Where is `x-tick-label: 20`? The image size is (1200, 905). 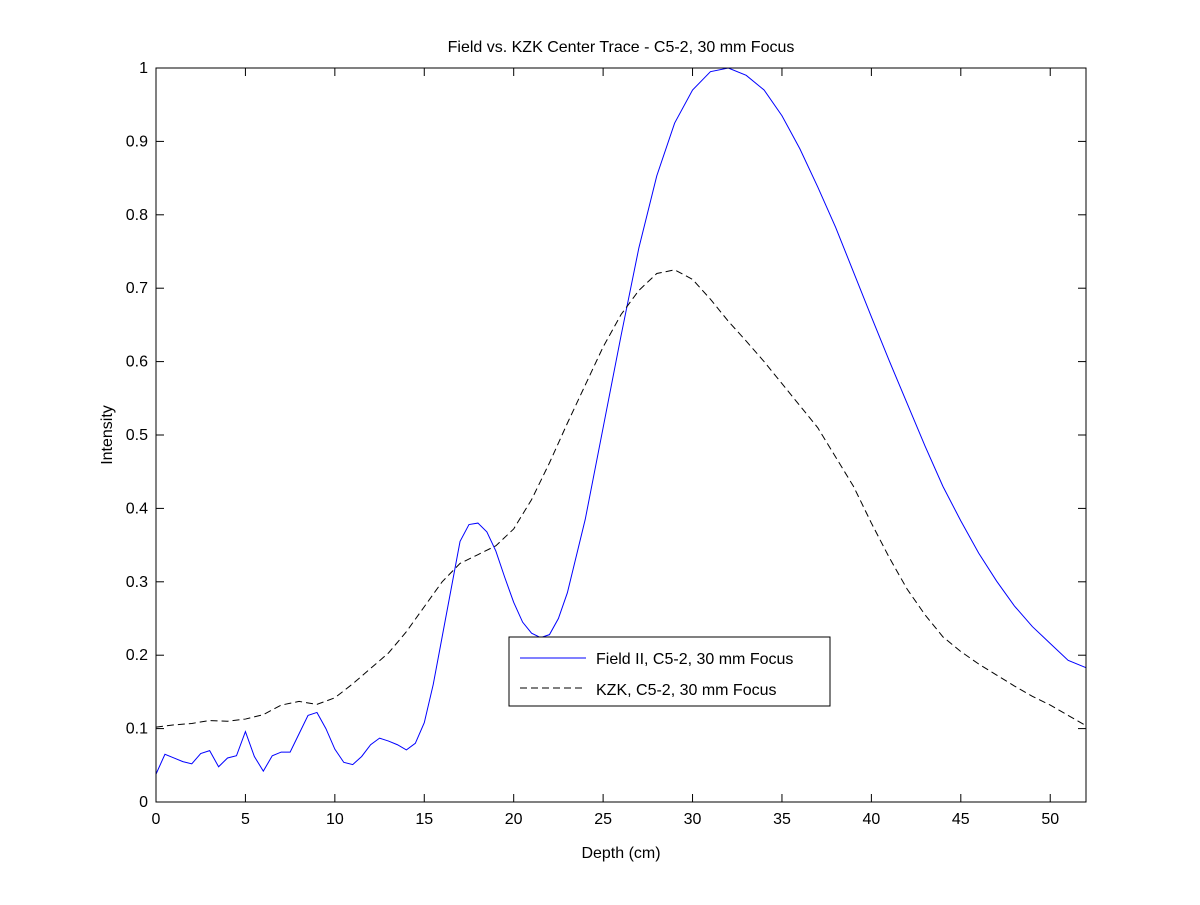 x-tick-label: 20 is located at coordinates (514, 819).